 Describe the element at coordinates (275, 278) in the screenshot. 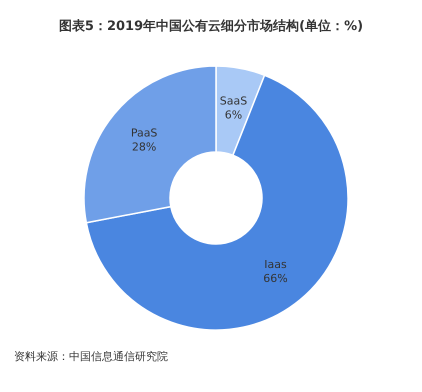

I see `data-label: 66%` at that location.